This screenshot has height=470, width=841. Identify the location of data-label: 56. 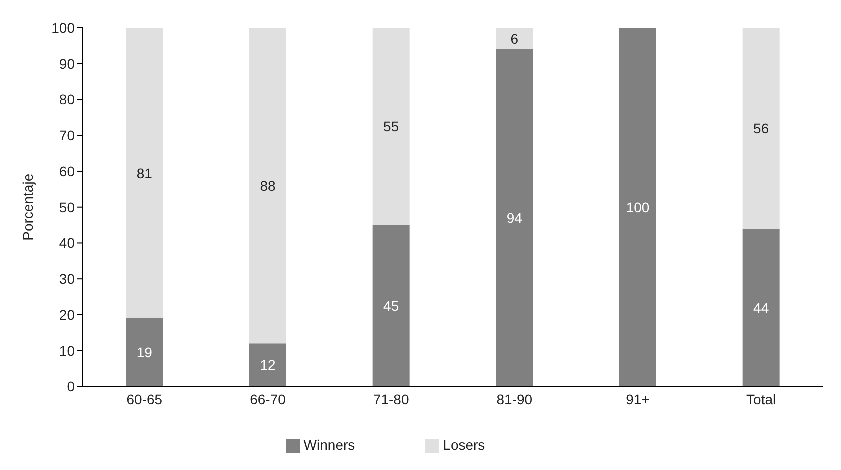
(762, 128).